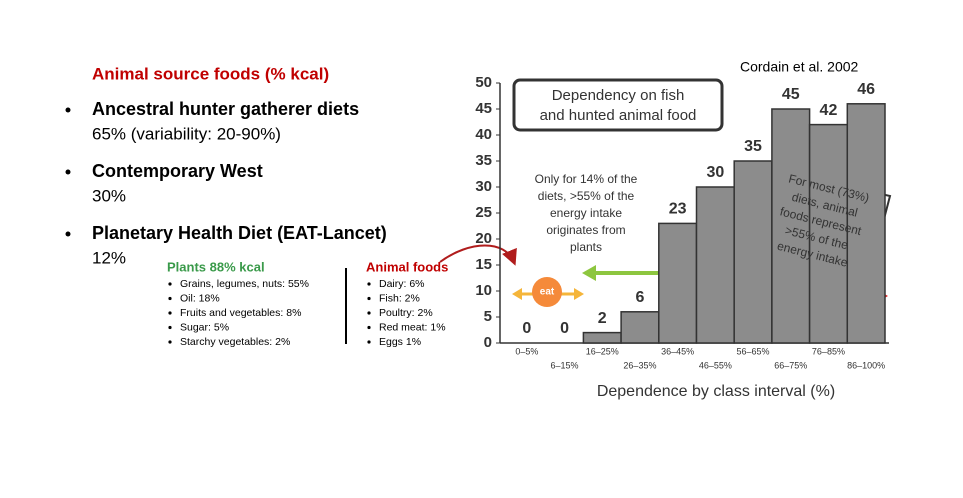 This screenshot has width=963, height=498. I want to click on y-tick-label: 15, so click(483, 264).